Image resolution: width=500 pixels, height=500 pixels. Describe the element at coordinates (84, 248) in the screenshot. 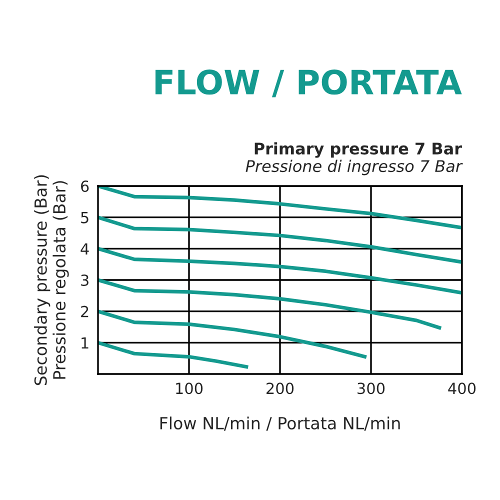

I see `y-tick-label: 4` at that location.